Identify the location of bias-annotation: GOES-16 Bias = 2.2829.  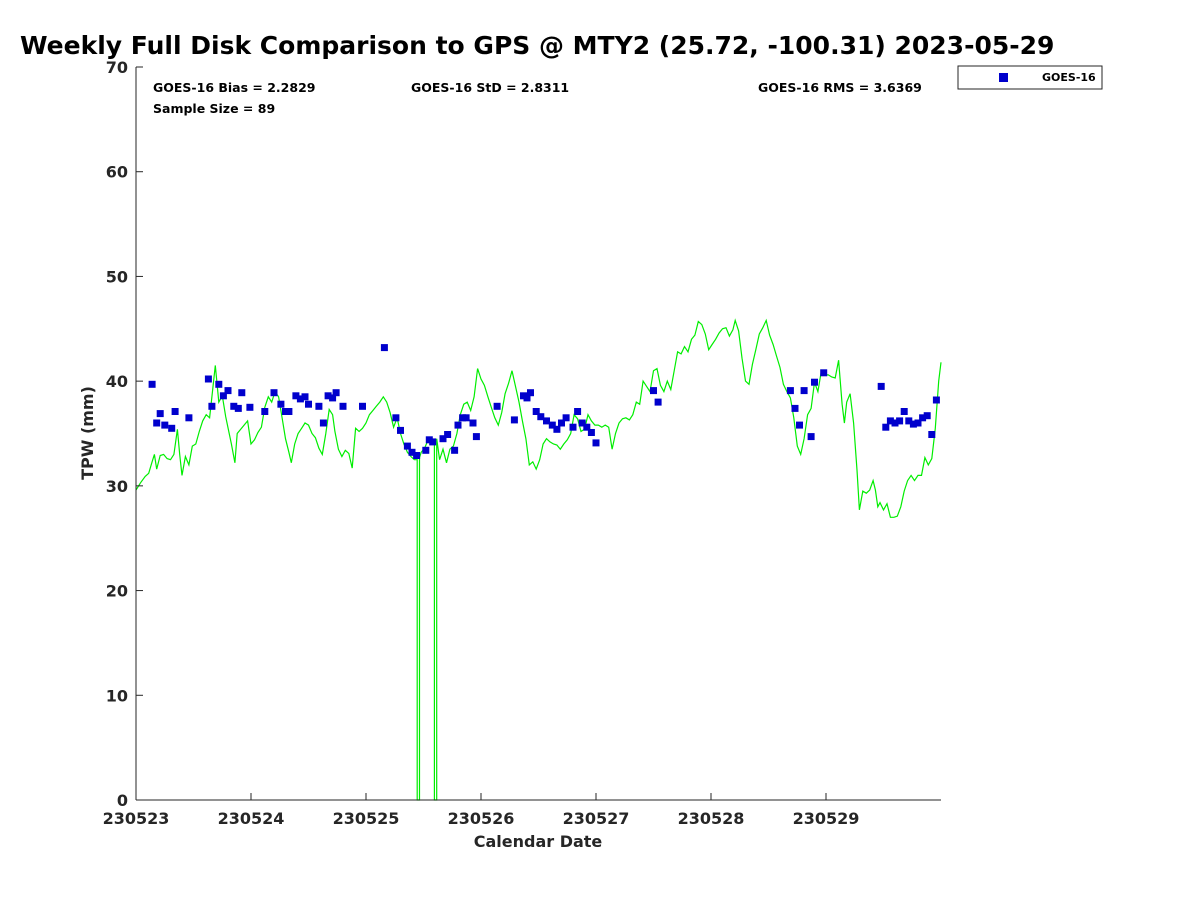
(234, 87).